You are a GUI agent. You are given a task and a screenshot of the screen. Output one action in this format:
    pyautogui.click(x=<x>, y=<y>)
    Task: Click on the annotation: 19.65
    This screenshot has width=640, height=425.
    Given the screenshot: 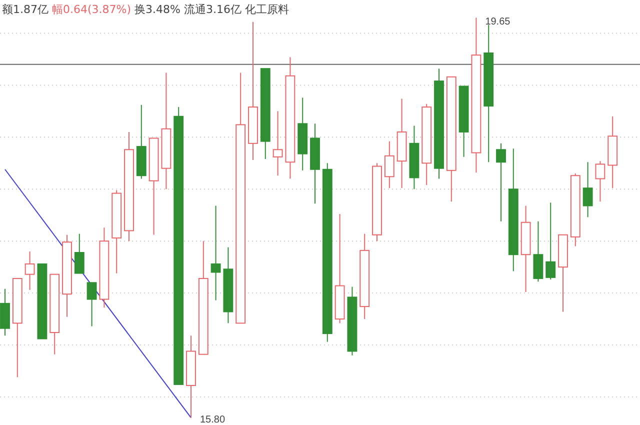 What is the action you would take?
    pyautogui.click(x=498, y=22)
    